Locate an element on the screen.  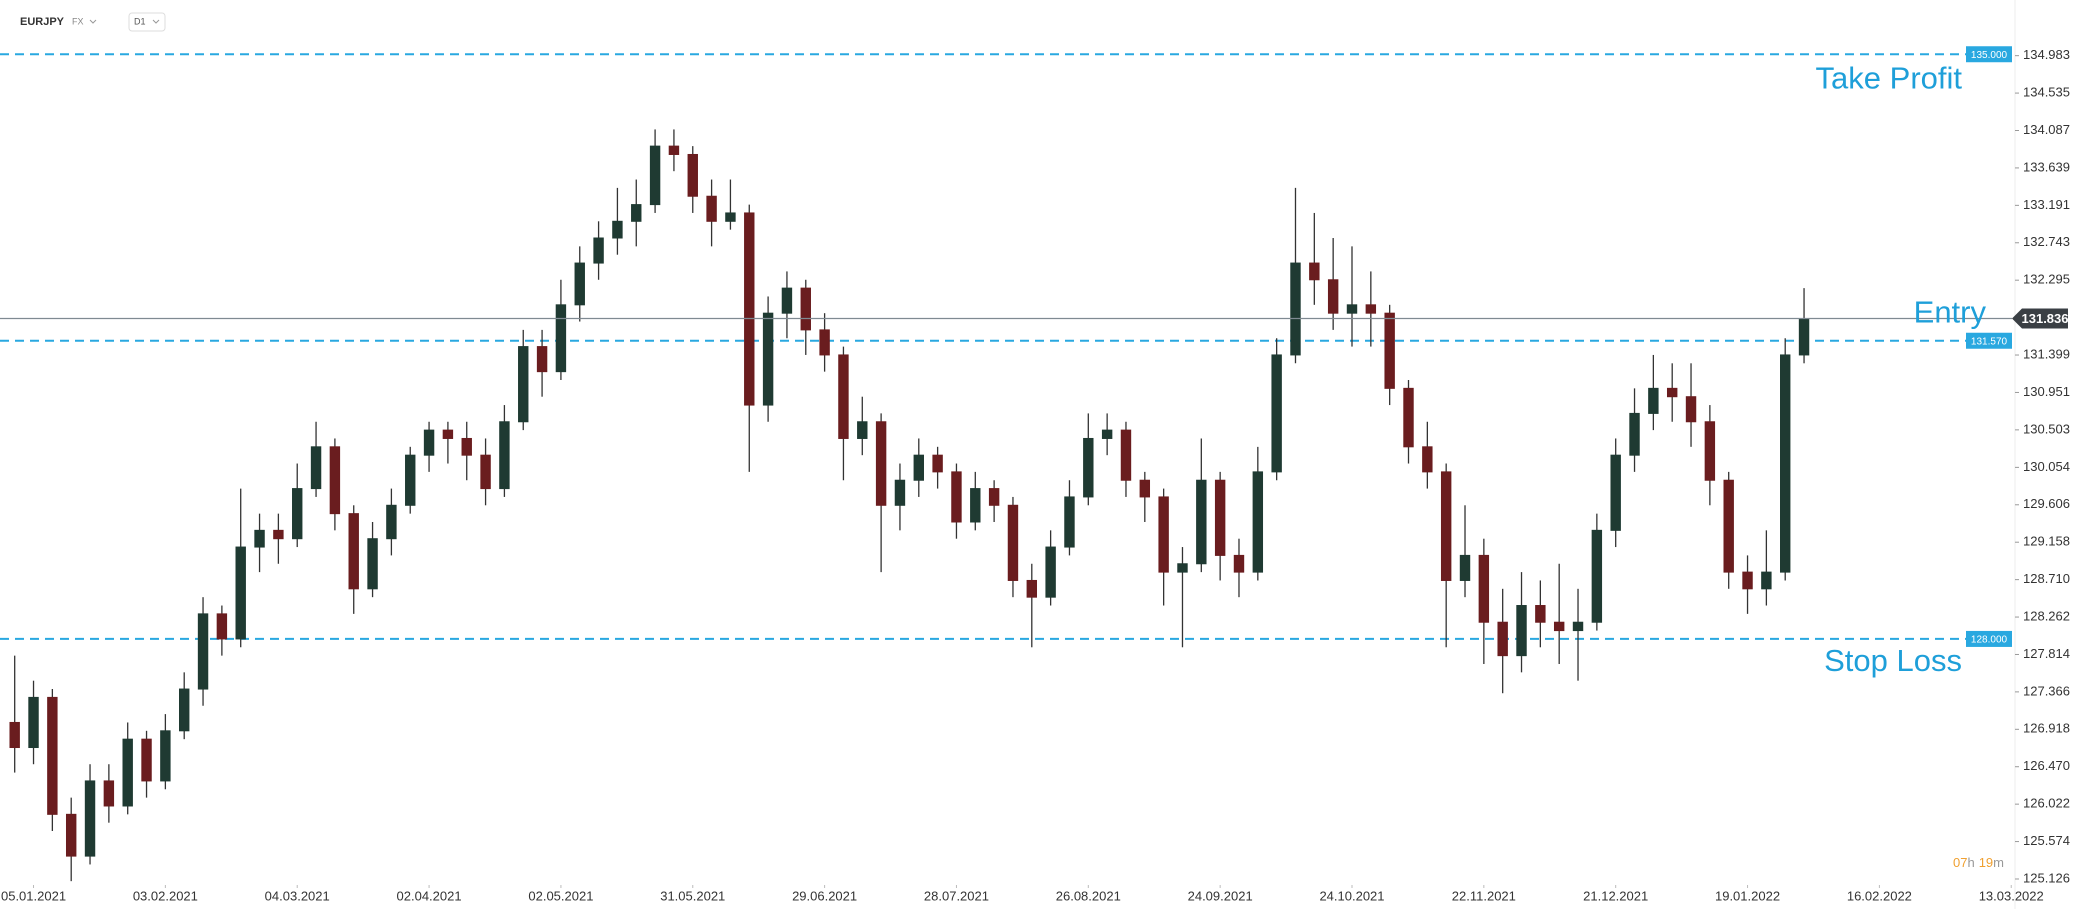
x-tick-label: 31.05.2021 is located at coordinates (692, 895).